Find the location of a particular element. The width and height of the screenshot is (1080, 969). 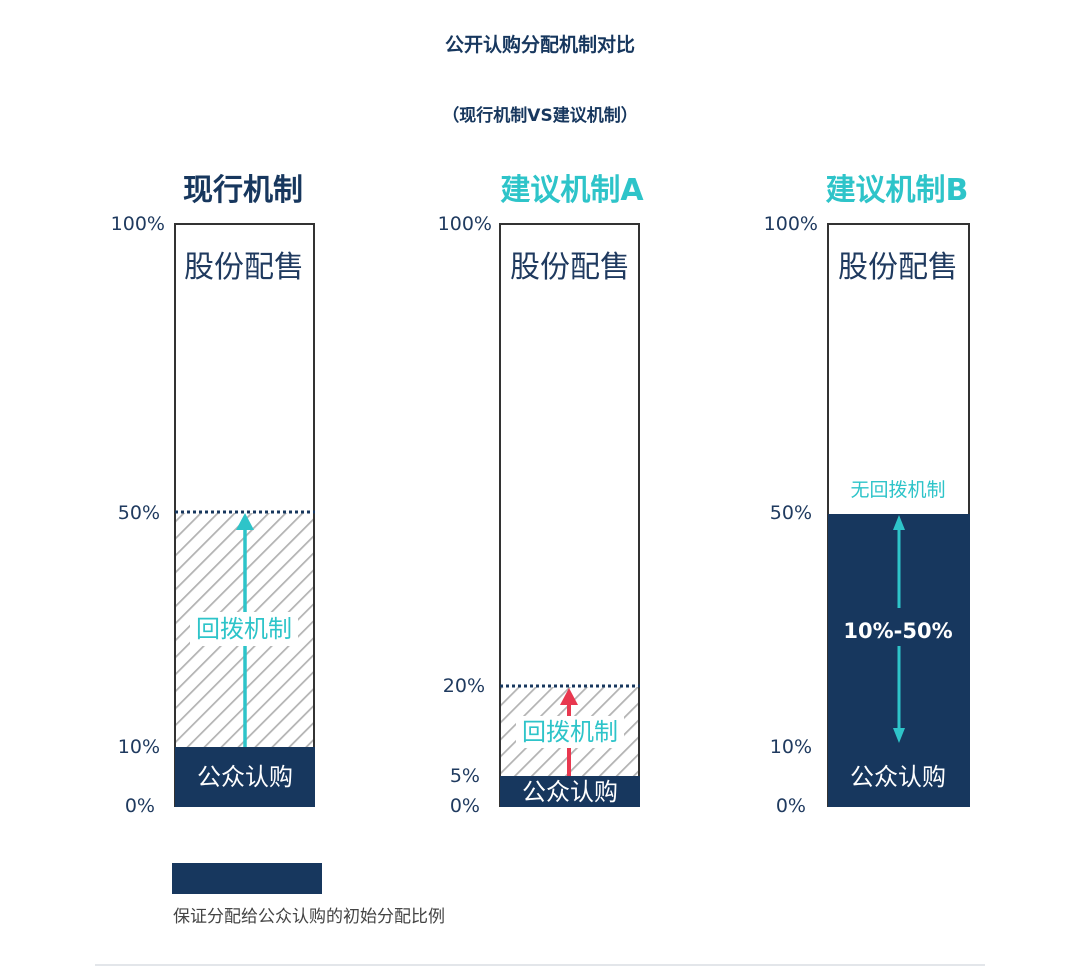

legend-text: 保证分配给公众认购的初始分配比例 is located at coordinates (309, 917).